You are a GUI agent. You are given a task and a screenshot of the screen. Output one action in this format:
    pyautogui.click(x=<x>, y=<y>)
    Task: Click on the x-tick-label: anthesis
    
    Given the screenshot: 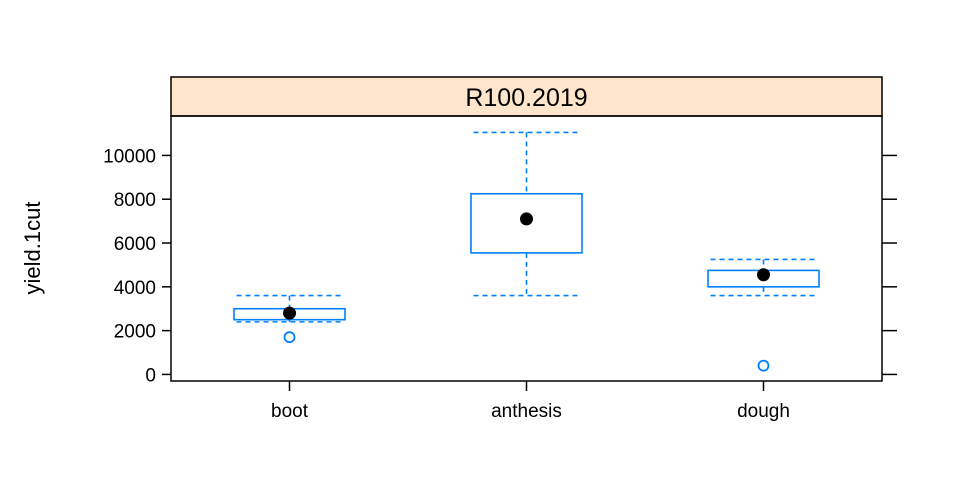 What is the action you would take?
    pyautogui.click(x=526, y=411)
    